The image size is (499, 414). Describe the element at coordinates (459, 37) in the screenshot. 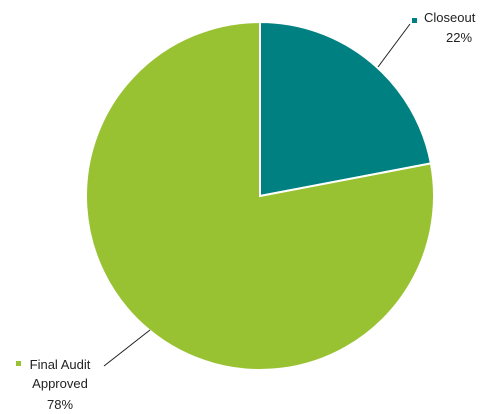

I see `slice-label-line: 22%` at that location.